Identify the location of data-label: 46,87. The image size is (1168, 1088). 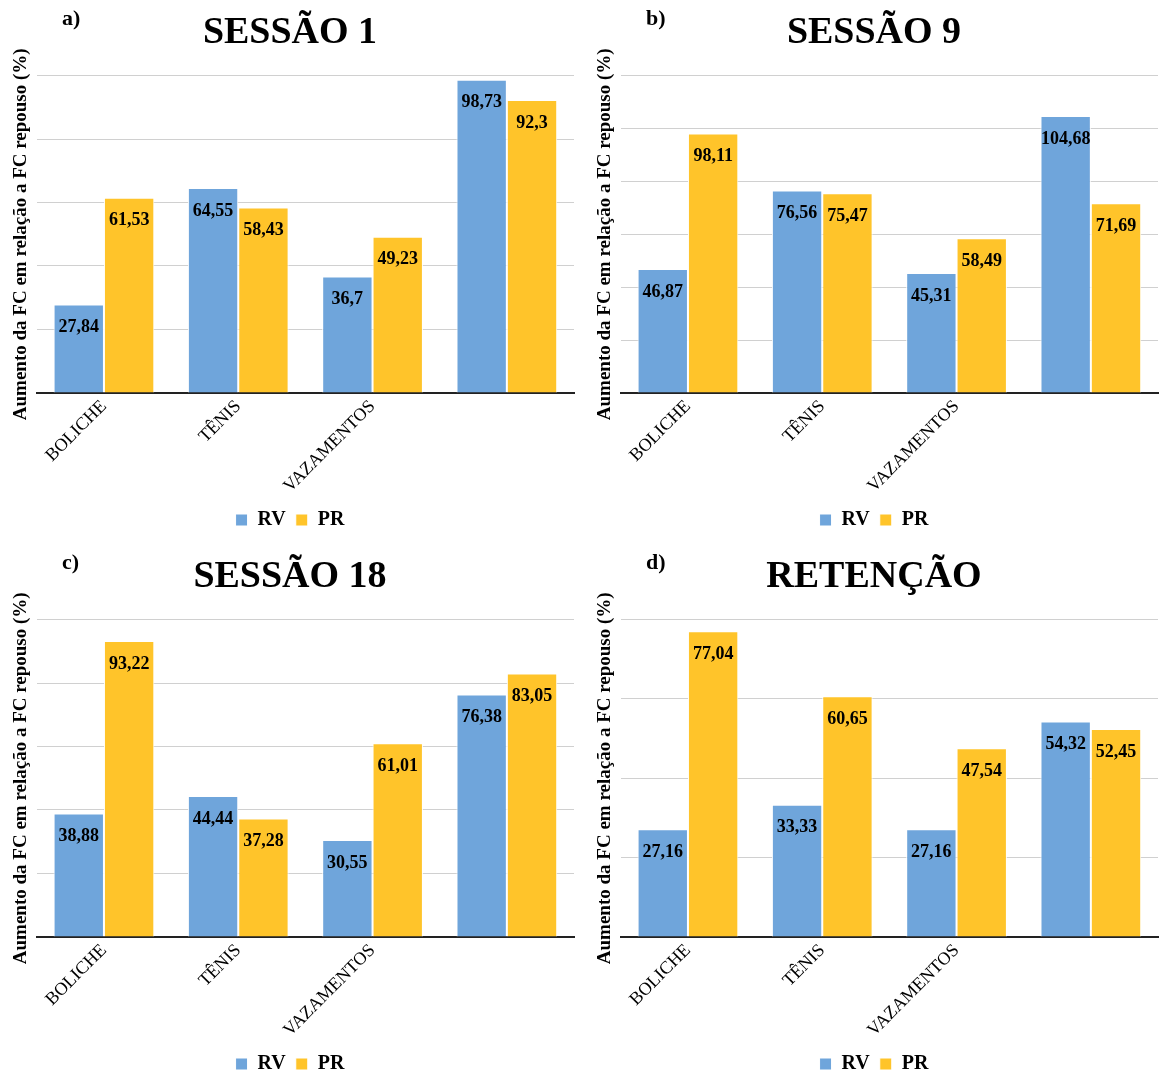
(663, 290).